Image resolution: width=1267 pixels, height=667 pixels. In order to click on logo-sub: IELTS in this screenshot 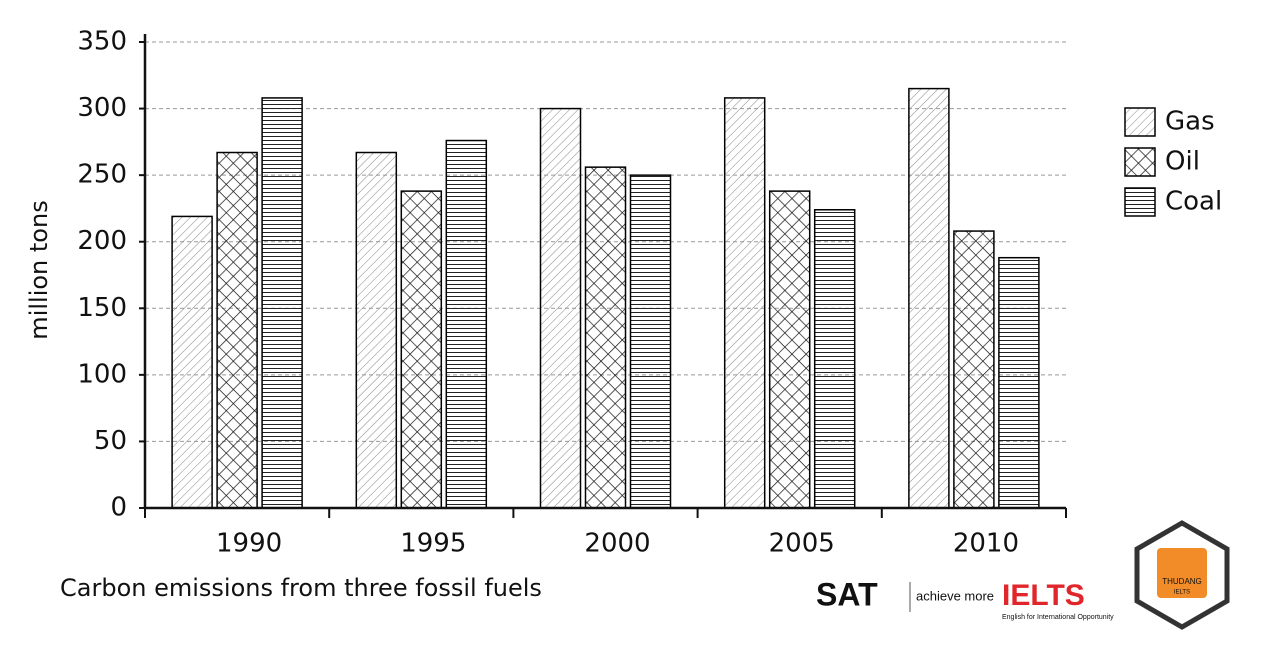, I will do `click(1182, 593)`.